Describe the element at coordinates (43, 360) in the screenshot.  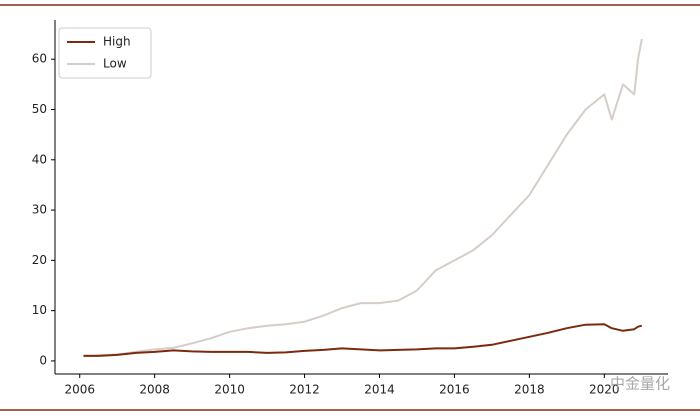
I see `y-tick-label: 0` at that location.